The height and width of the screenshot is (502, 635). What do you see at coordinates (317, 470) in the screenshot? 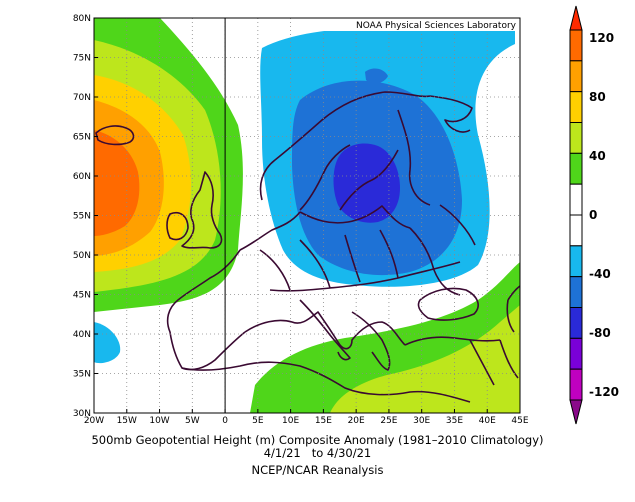
I see `figure-caption-source: NCEP/NCAR Reanalysis` at bounding box center [317, 470].